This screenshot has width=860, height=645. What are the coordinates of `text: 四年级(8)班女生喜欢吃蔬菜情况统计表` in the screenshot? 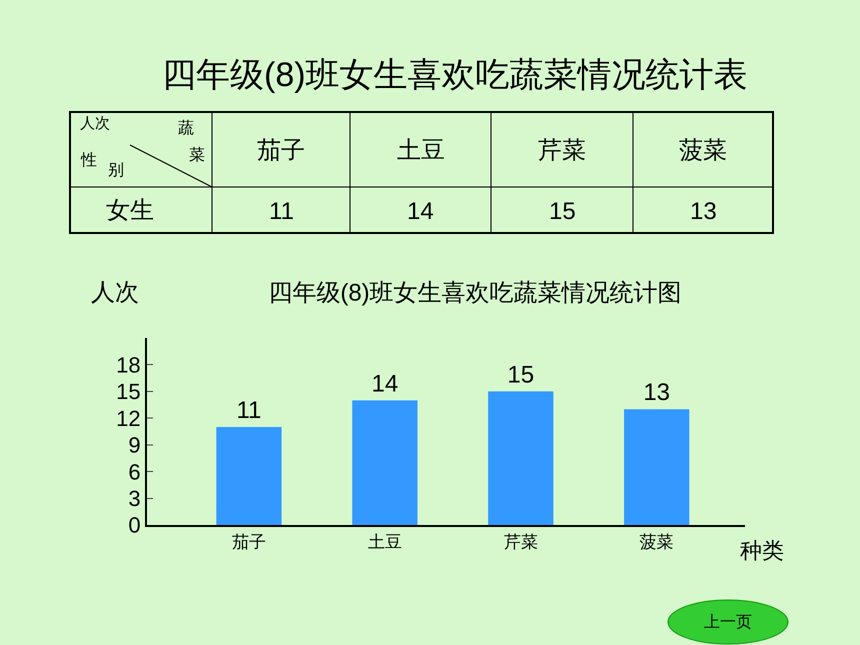 It's located at (455, 75).